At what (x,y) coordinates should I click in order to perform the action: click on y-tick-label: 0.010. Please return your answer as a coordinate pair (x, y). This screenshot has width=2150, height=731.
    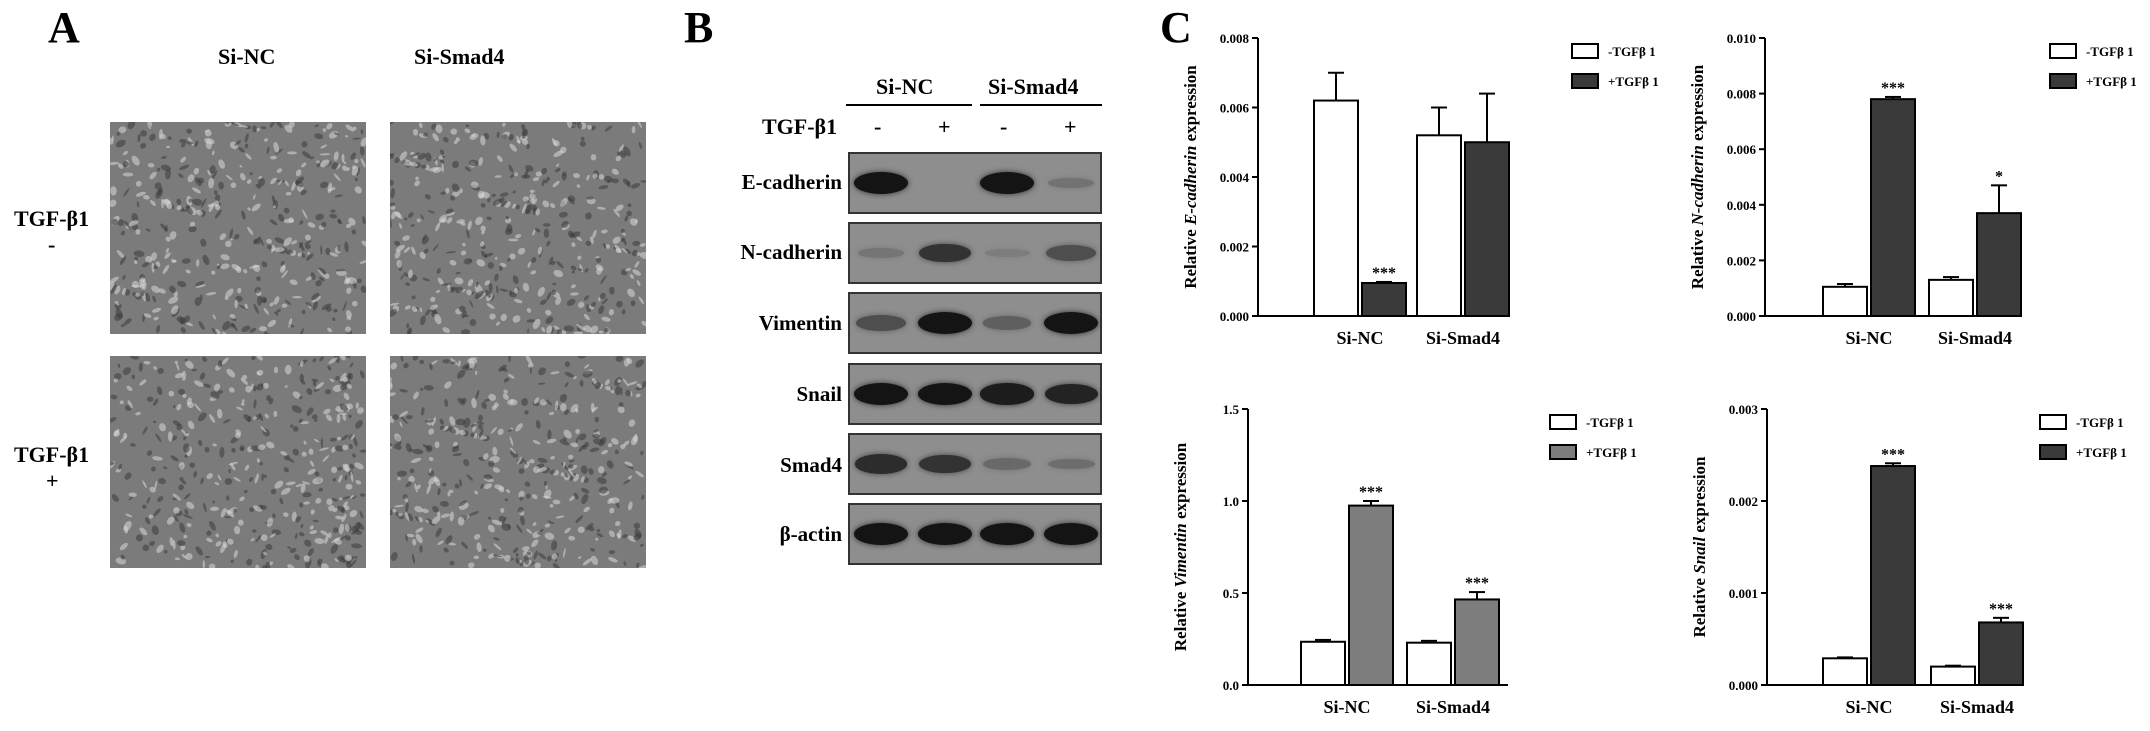
    Looking at the image, I should click on (1741, 38).